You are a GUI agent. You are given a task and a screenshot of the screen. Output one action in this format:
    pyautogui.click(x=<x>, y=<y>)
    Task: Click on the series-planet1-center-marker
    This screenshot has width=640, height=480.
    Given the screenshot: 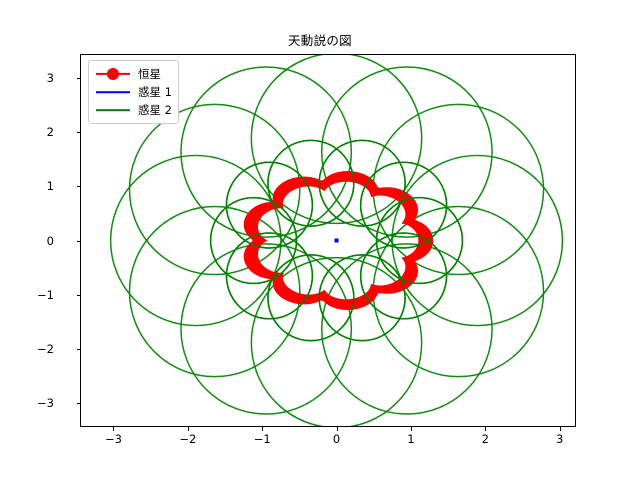 What is the action you would take?
    pyautogui.click(x=336, y=240)
    